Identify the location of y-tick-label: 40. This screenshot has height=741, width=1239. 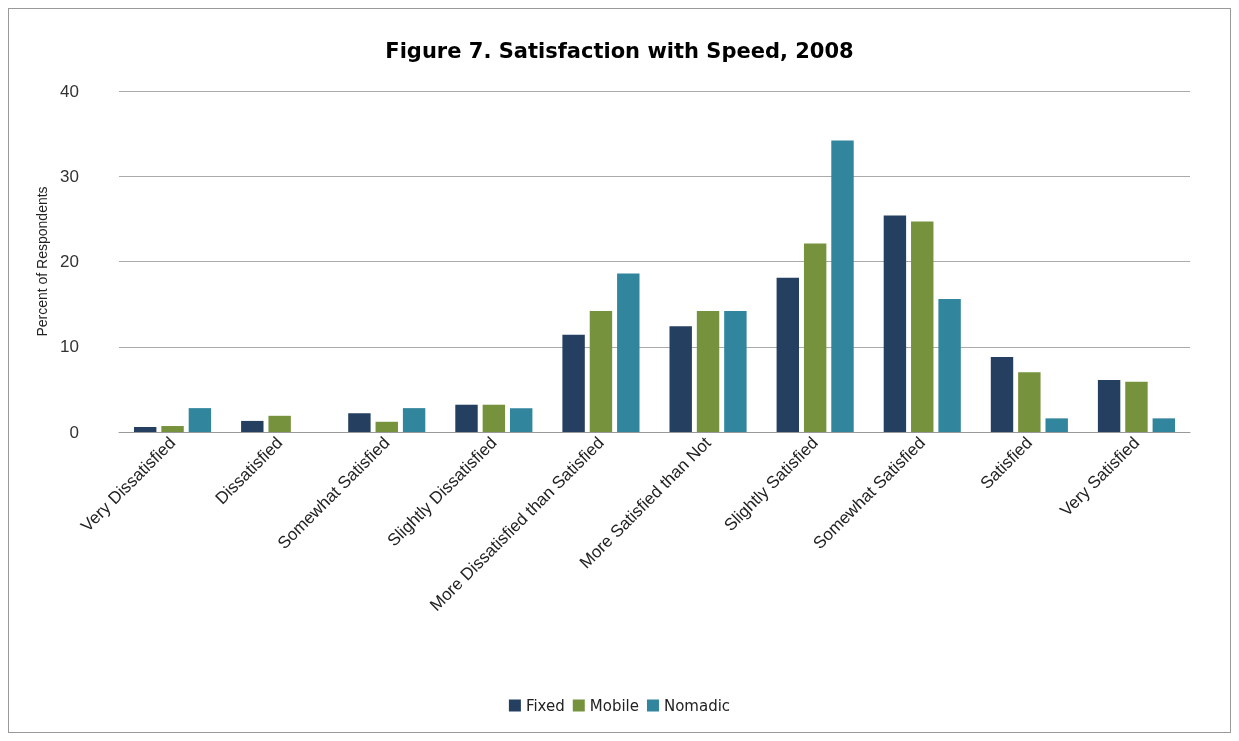
(69, 91).